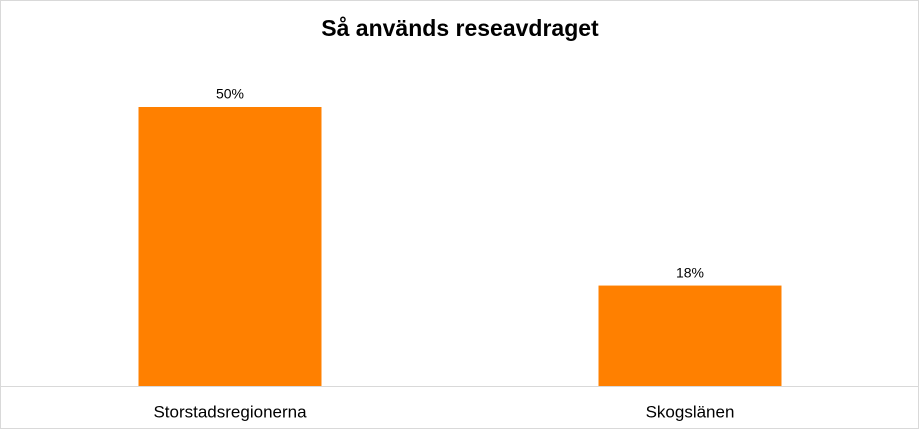 The width and height of the screenshot is (920, 435). What do you see at coordinates (690, 411) in the screenshot?
I see `x-tick-label: Skogslänen` at bounding box center [690, 411].